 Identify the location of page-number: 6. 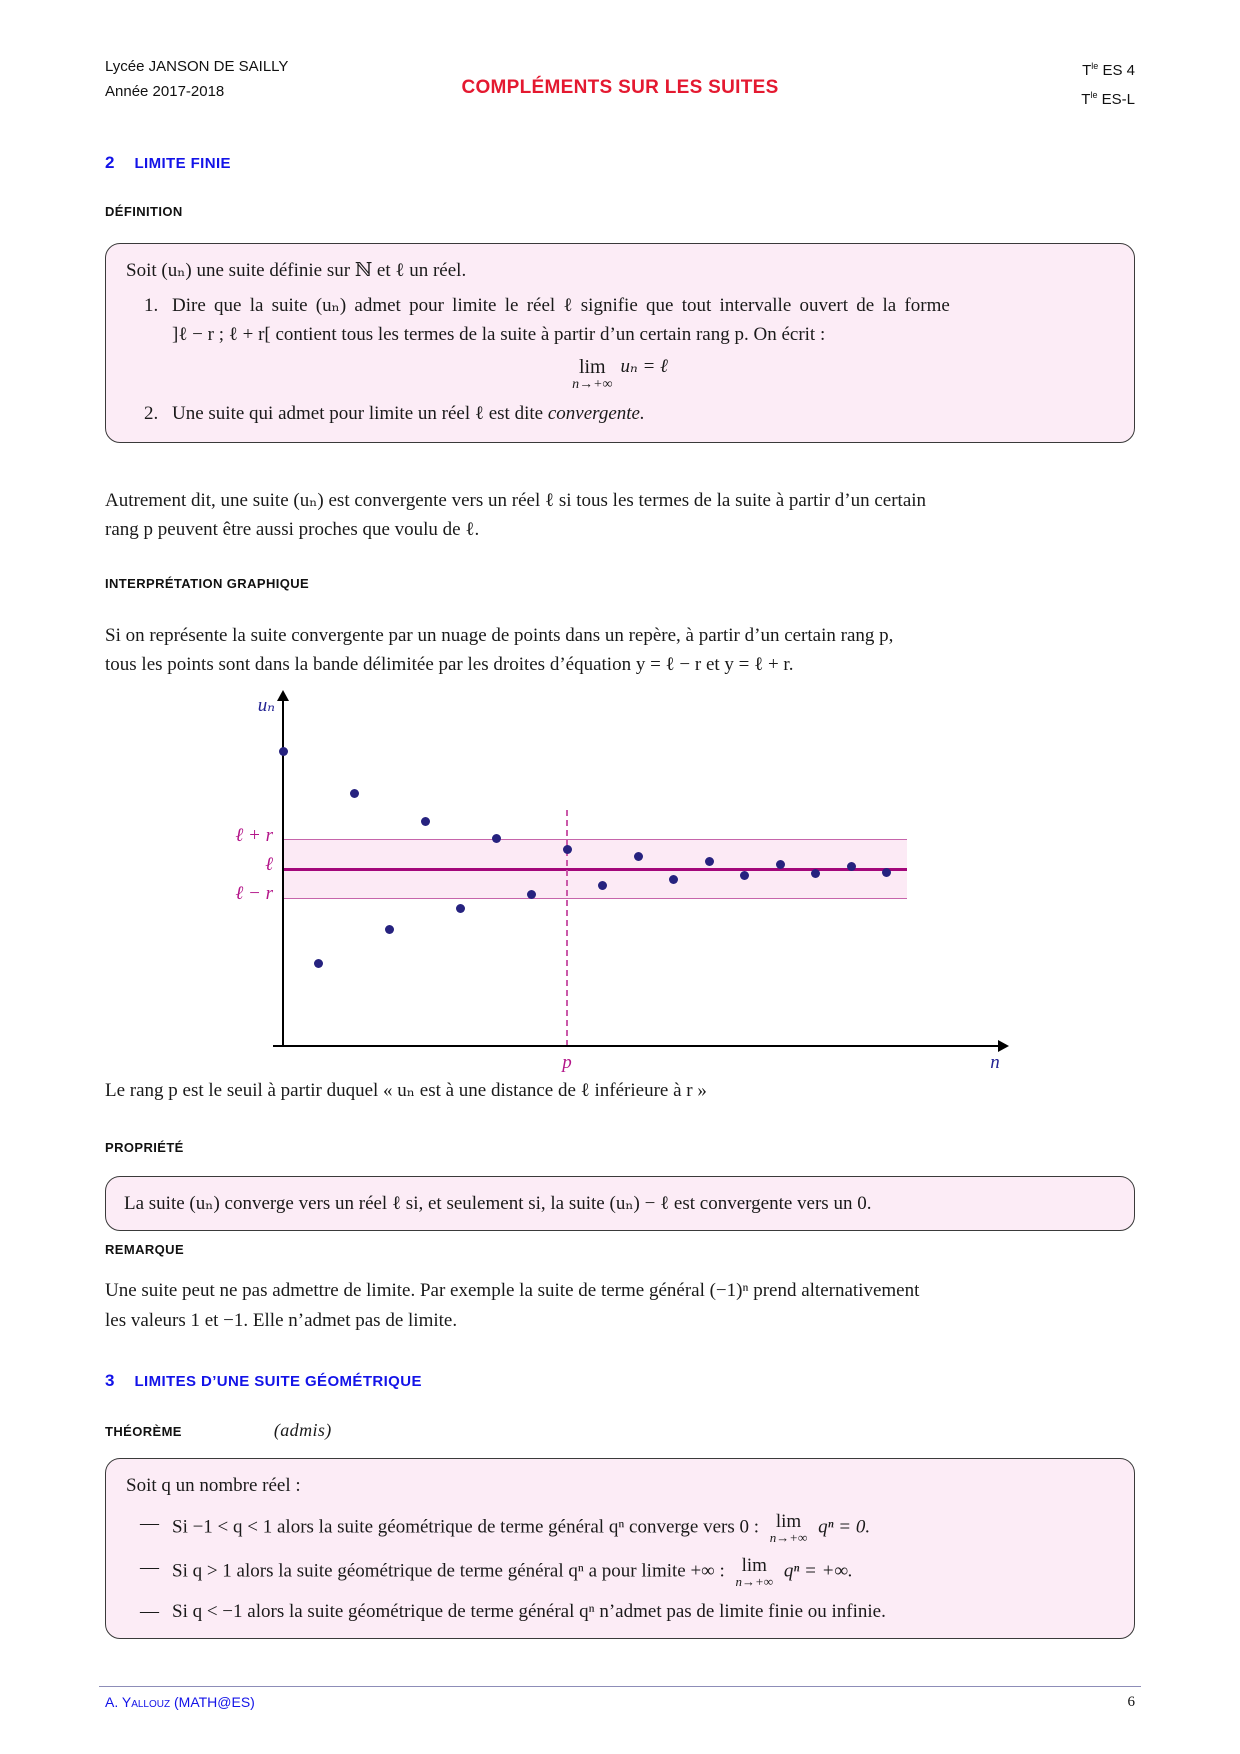
(1131, 1702).